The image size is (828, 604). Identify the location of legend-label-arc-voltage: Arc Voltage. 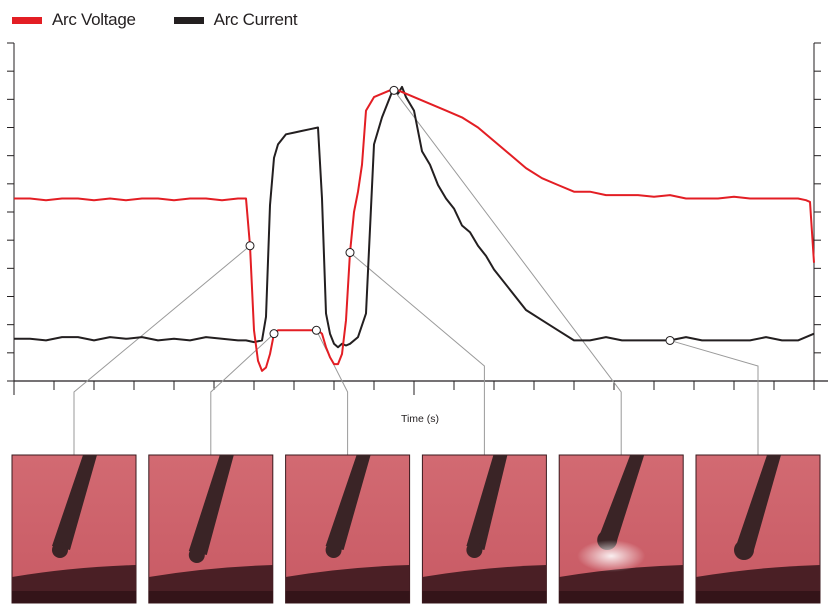
(94, 19).